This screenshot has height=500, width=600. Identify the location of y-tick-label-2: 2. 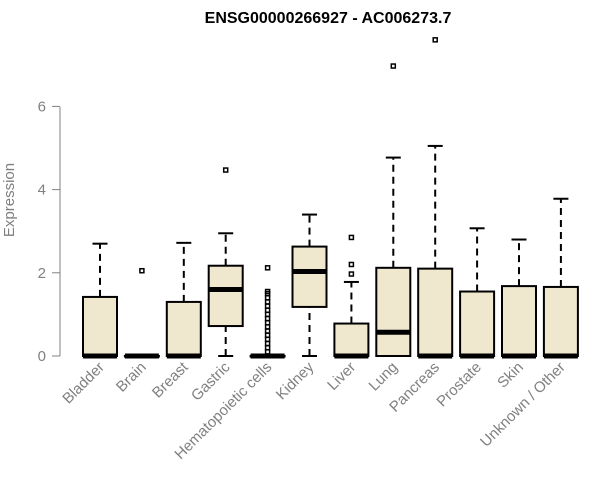
(42, 273).